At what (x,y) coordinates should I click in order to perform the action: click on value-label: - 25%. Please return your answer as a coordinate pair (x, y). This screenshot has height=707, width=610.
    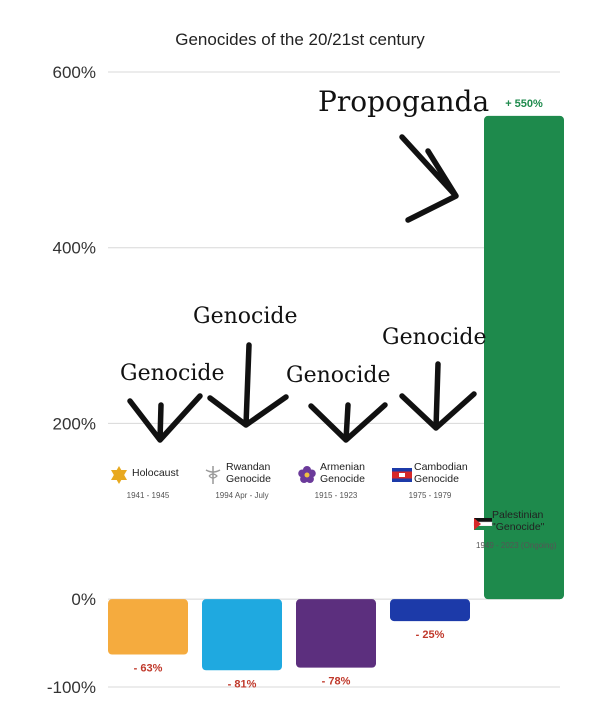
    Looking at the image, I should click on (430, 635).